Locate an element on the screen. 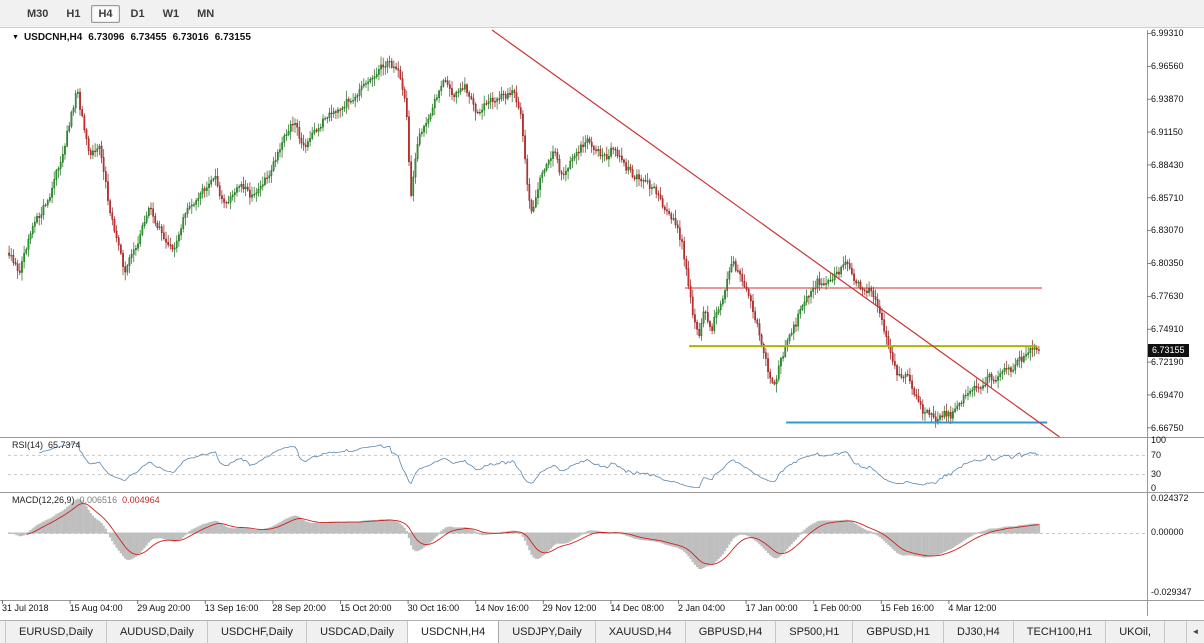  chart-dropdown-icon: ▼ is located at coordinates (15, 37).